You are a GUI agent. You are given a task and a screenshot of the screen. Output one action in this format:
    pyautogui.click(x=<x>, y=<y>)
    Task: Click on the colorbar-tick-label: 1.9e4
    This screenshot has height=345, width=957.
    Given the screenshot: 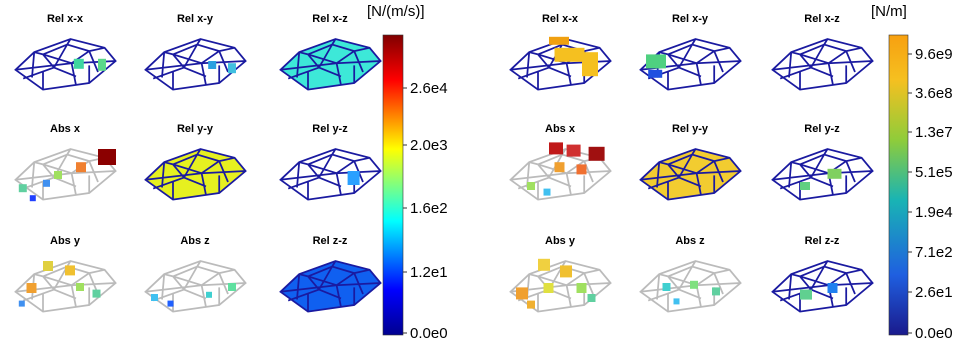 What is the action you would take?
    pyautogui.click(x=934, y=212)
    